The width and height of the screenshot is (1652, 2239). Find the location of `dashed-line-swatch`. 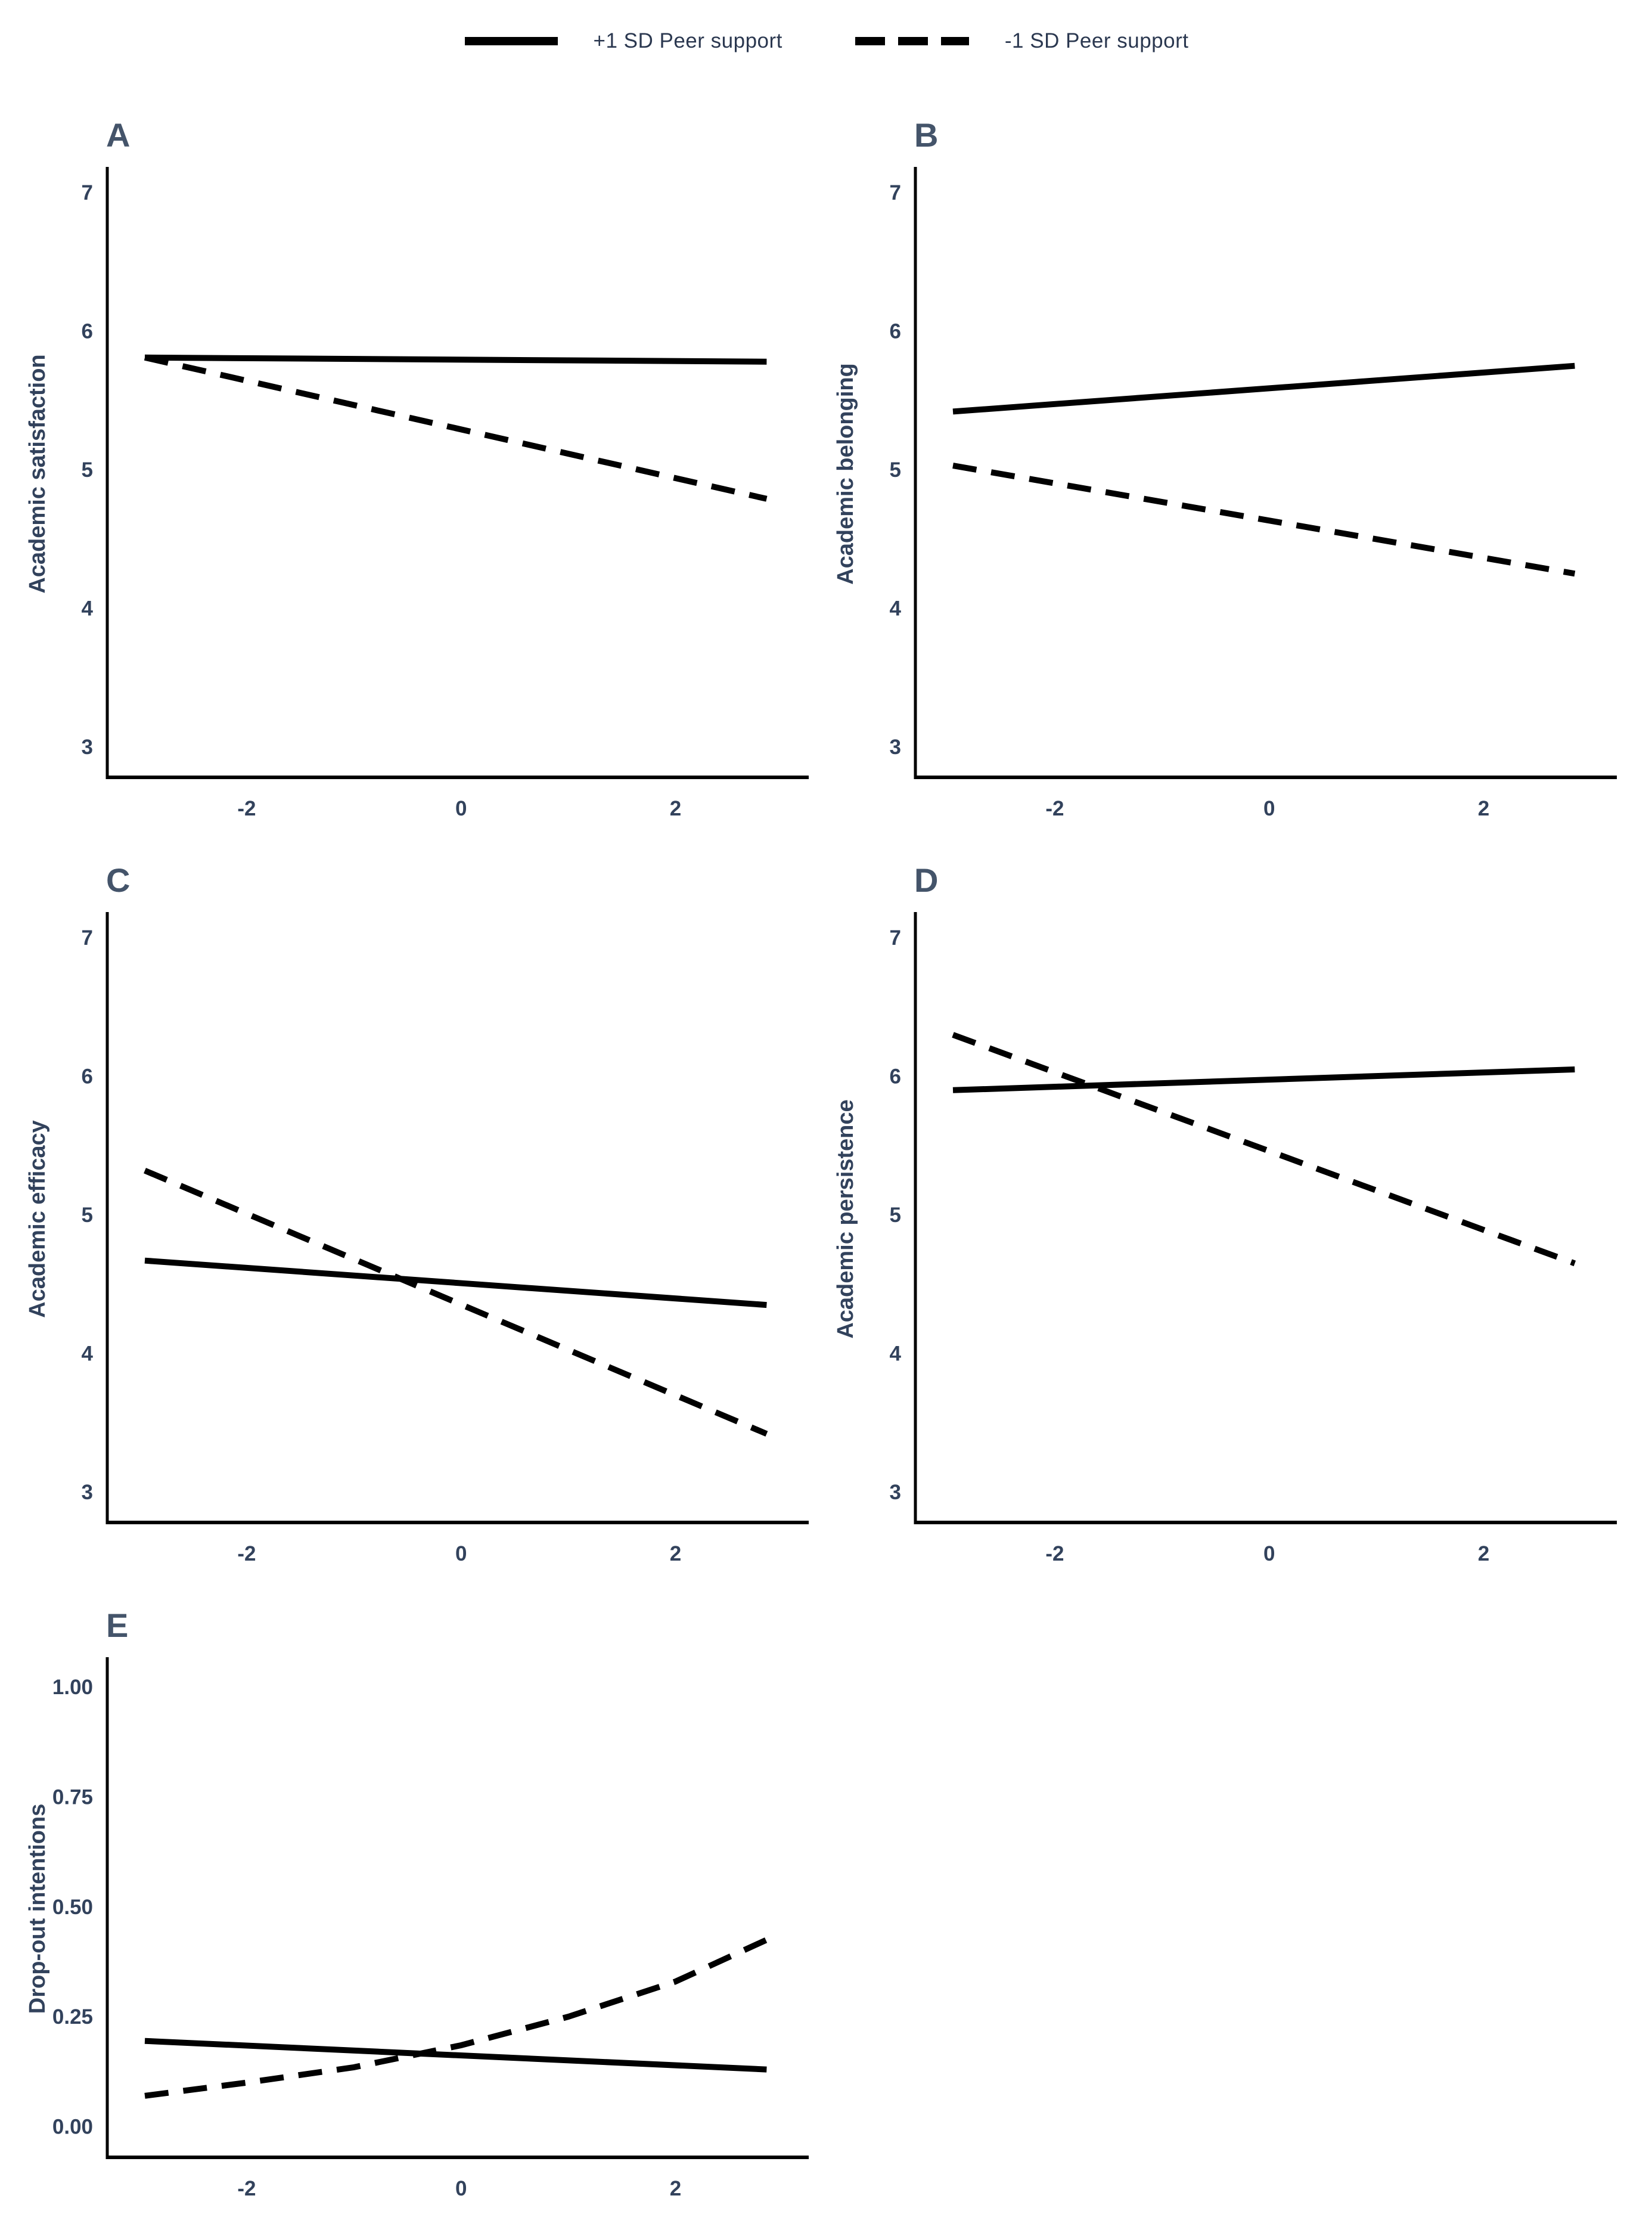

dashed-line-swatch is located at coordinates (912, 41).